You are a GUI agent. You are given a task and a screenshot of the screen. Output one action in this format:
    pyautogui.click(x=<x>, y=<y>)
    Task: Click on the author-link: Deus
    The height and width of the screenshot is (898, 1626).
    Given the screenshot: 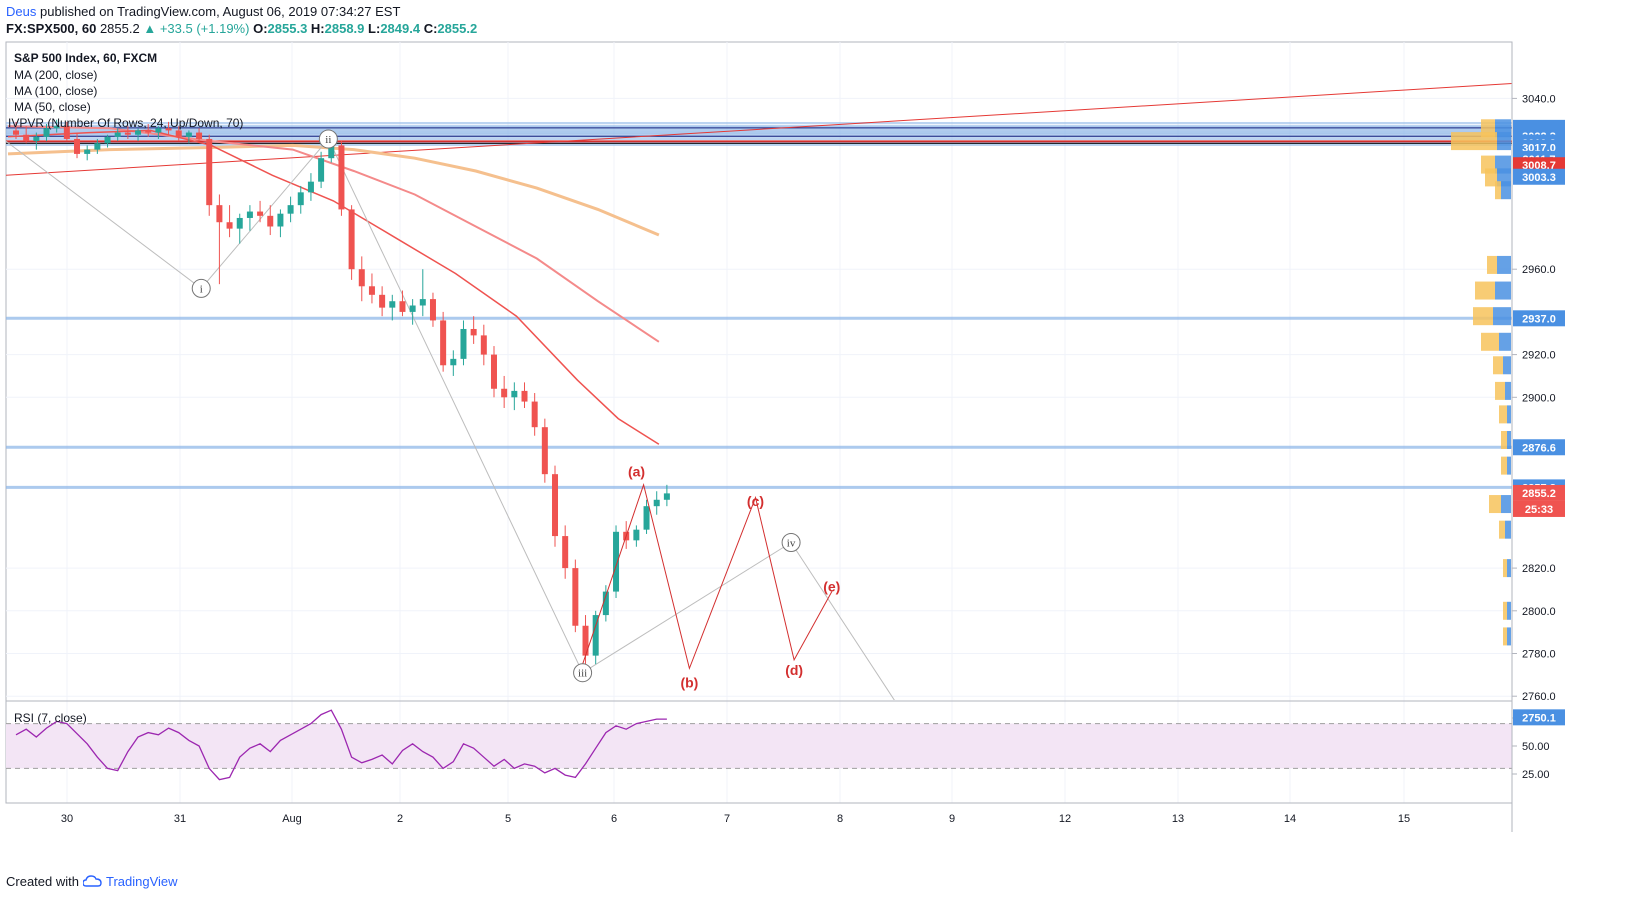 What is the action you would take?
    pyautogui.click(x=21, y=11)
    